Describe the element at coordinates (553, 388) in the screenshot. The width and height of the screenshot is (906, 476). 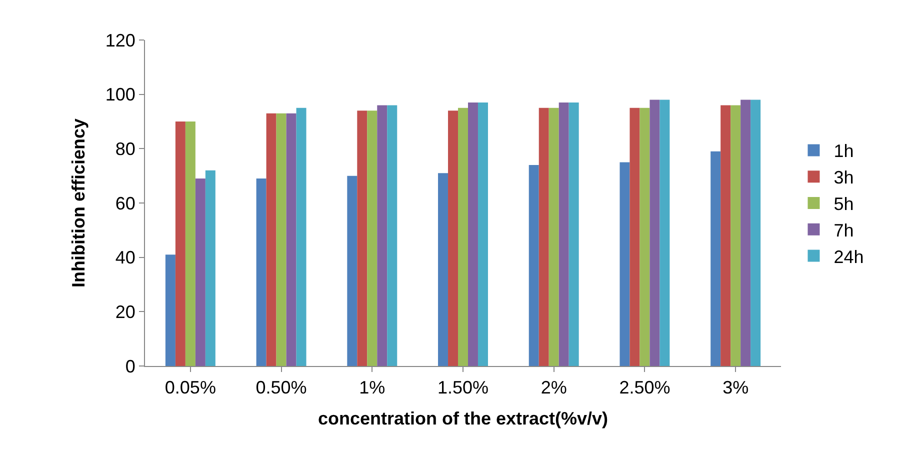
I see `x-tick-label: 2%` at that location.